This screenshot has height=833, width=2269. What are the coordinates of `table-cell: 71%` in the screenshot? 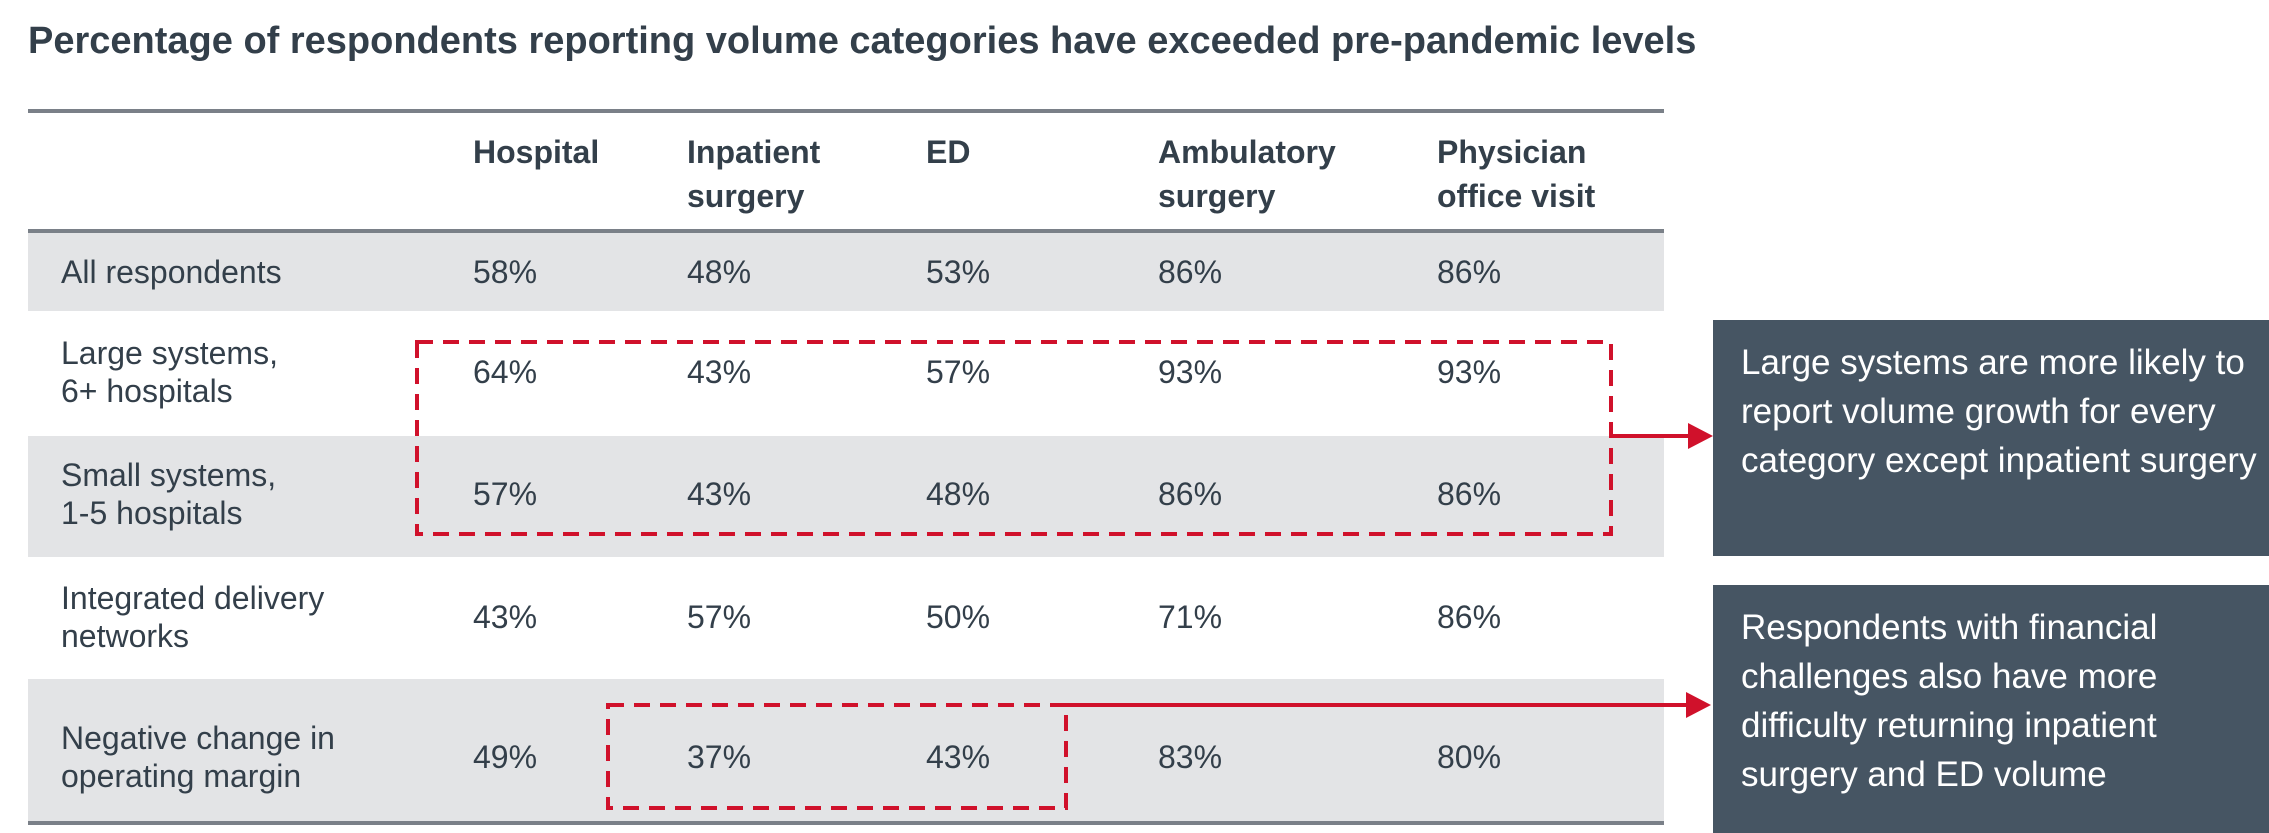 It's located at (1190, 617).